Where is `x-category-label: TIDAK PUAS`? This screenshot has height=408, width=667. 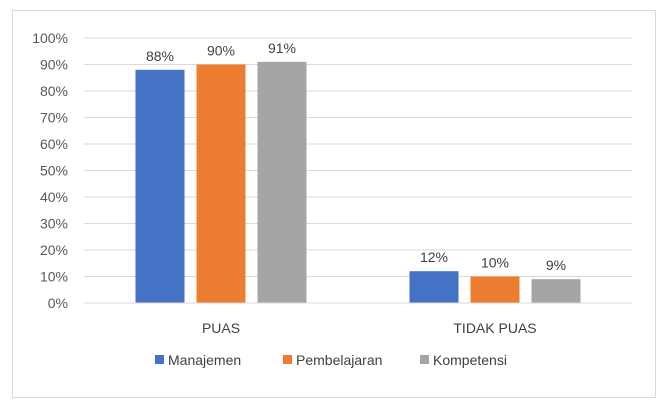 x-category-label: TIDAK PUAS is located at coordinates (494, 328).